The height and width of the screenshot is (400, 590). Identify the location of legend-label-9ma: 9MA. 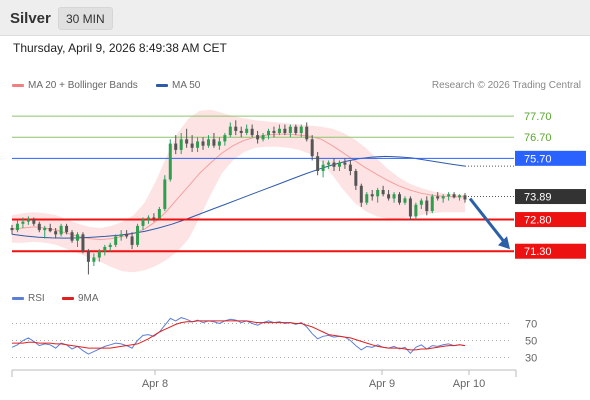
(88, 298).